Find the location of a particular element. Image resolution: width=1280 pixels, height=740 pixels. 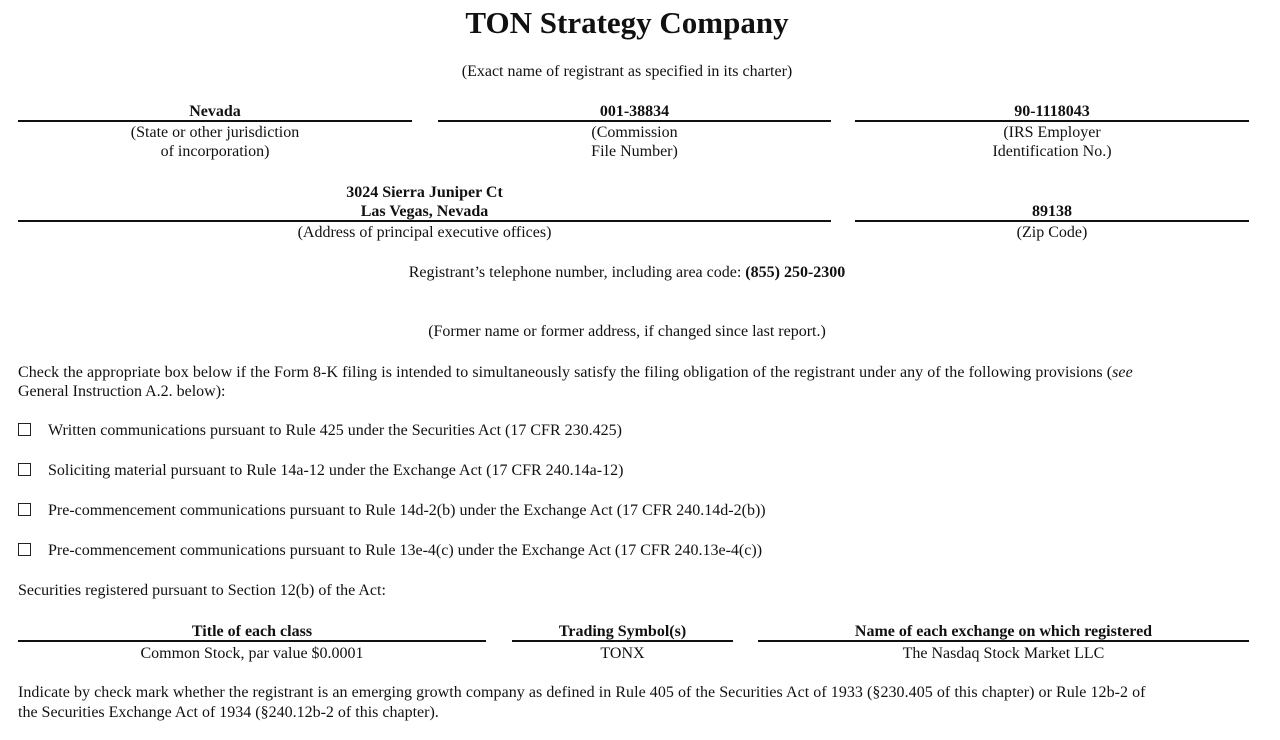

address-line: Las Vegas, Nevada is located at coordinates (424, 211).